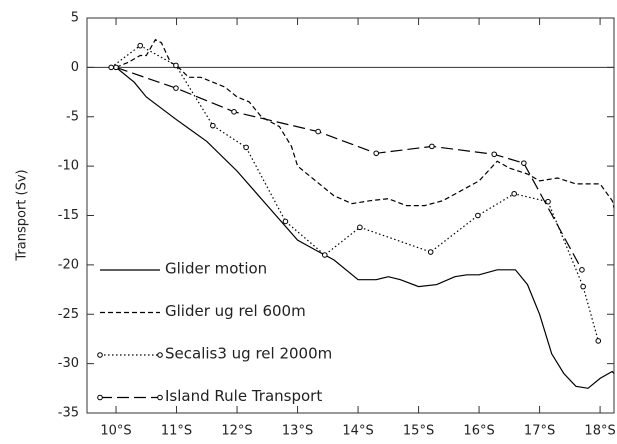 This screenshot has height=444, width=617. Describe the element at coordinates (235, 311) in the screenshot. I see `legend-label: Glider ug rel 600m` at that location.